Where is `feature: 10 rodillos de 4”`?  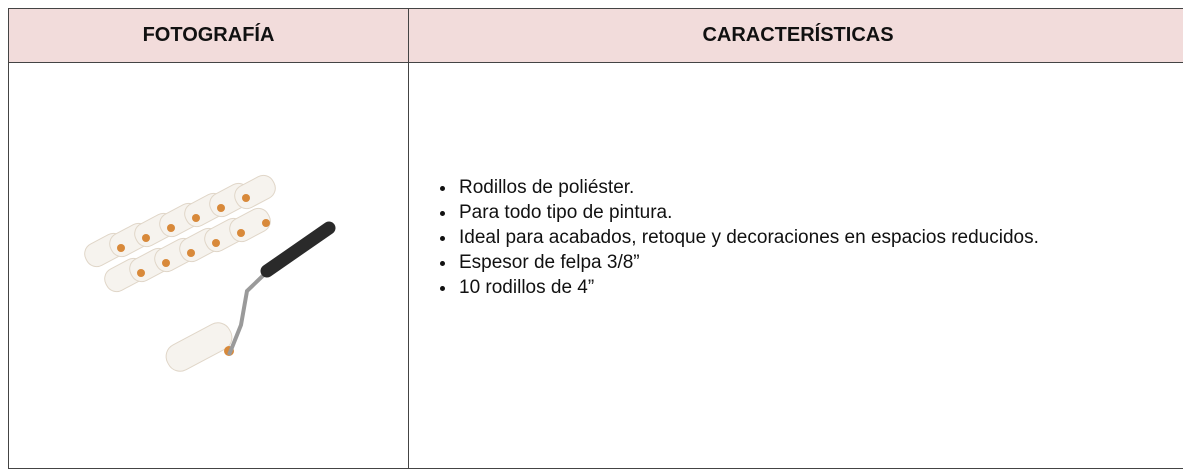
feature: 10 rodillos de 4” is located at coordinates (812, 287).